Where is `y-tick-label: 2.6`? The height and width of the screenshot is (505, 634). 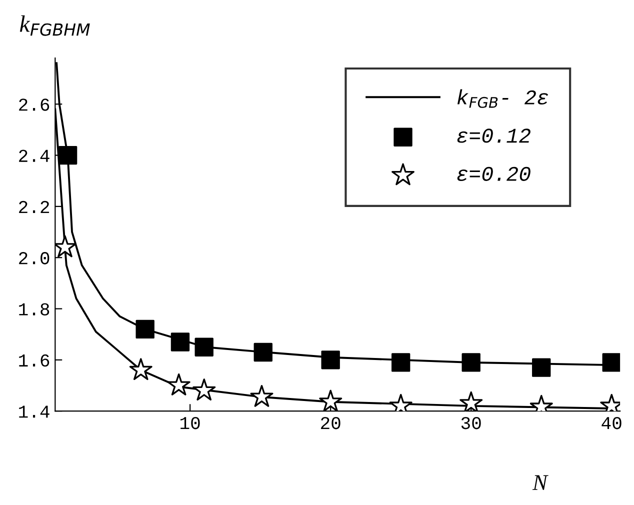
y-tick-label: 2.6 is located at coordinates (34, 104).